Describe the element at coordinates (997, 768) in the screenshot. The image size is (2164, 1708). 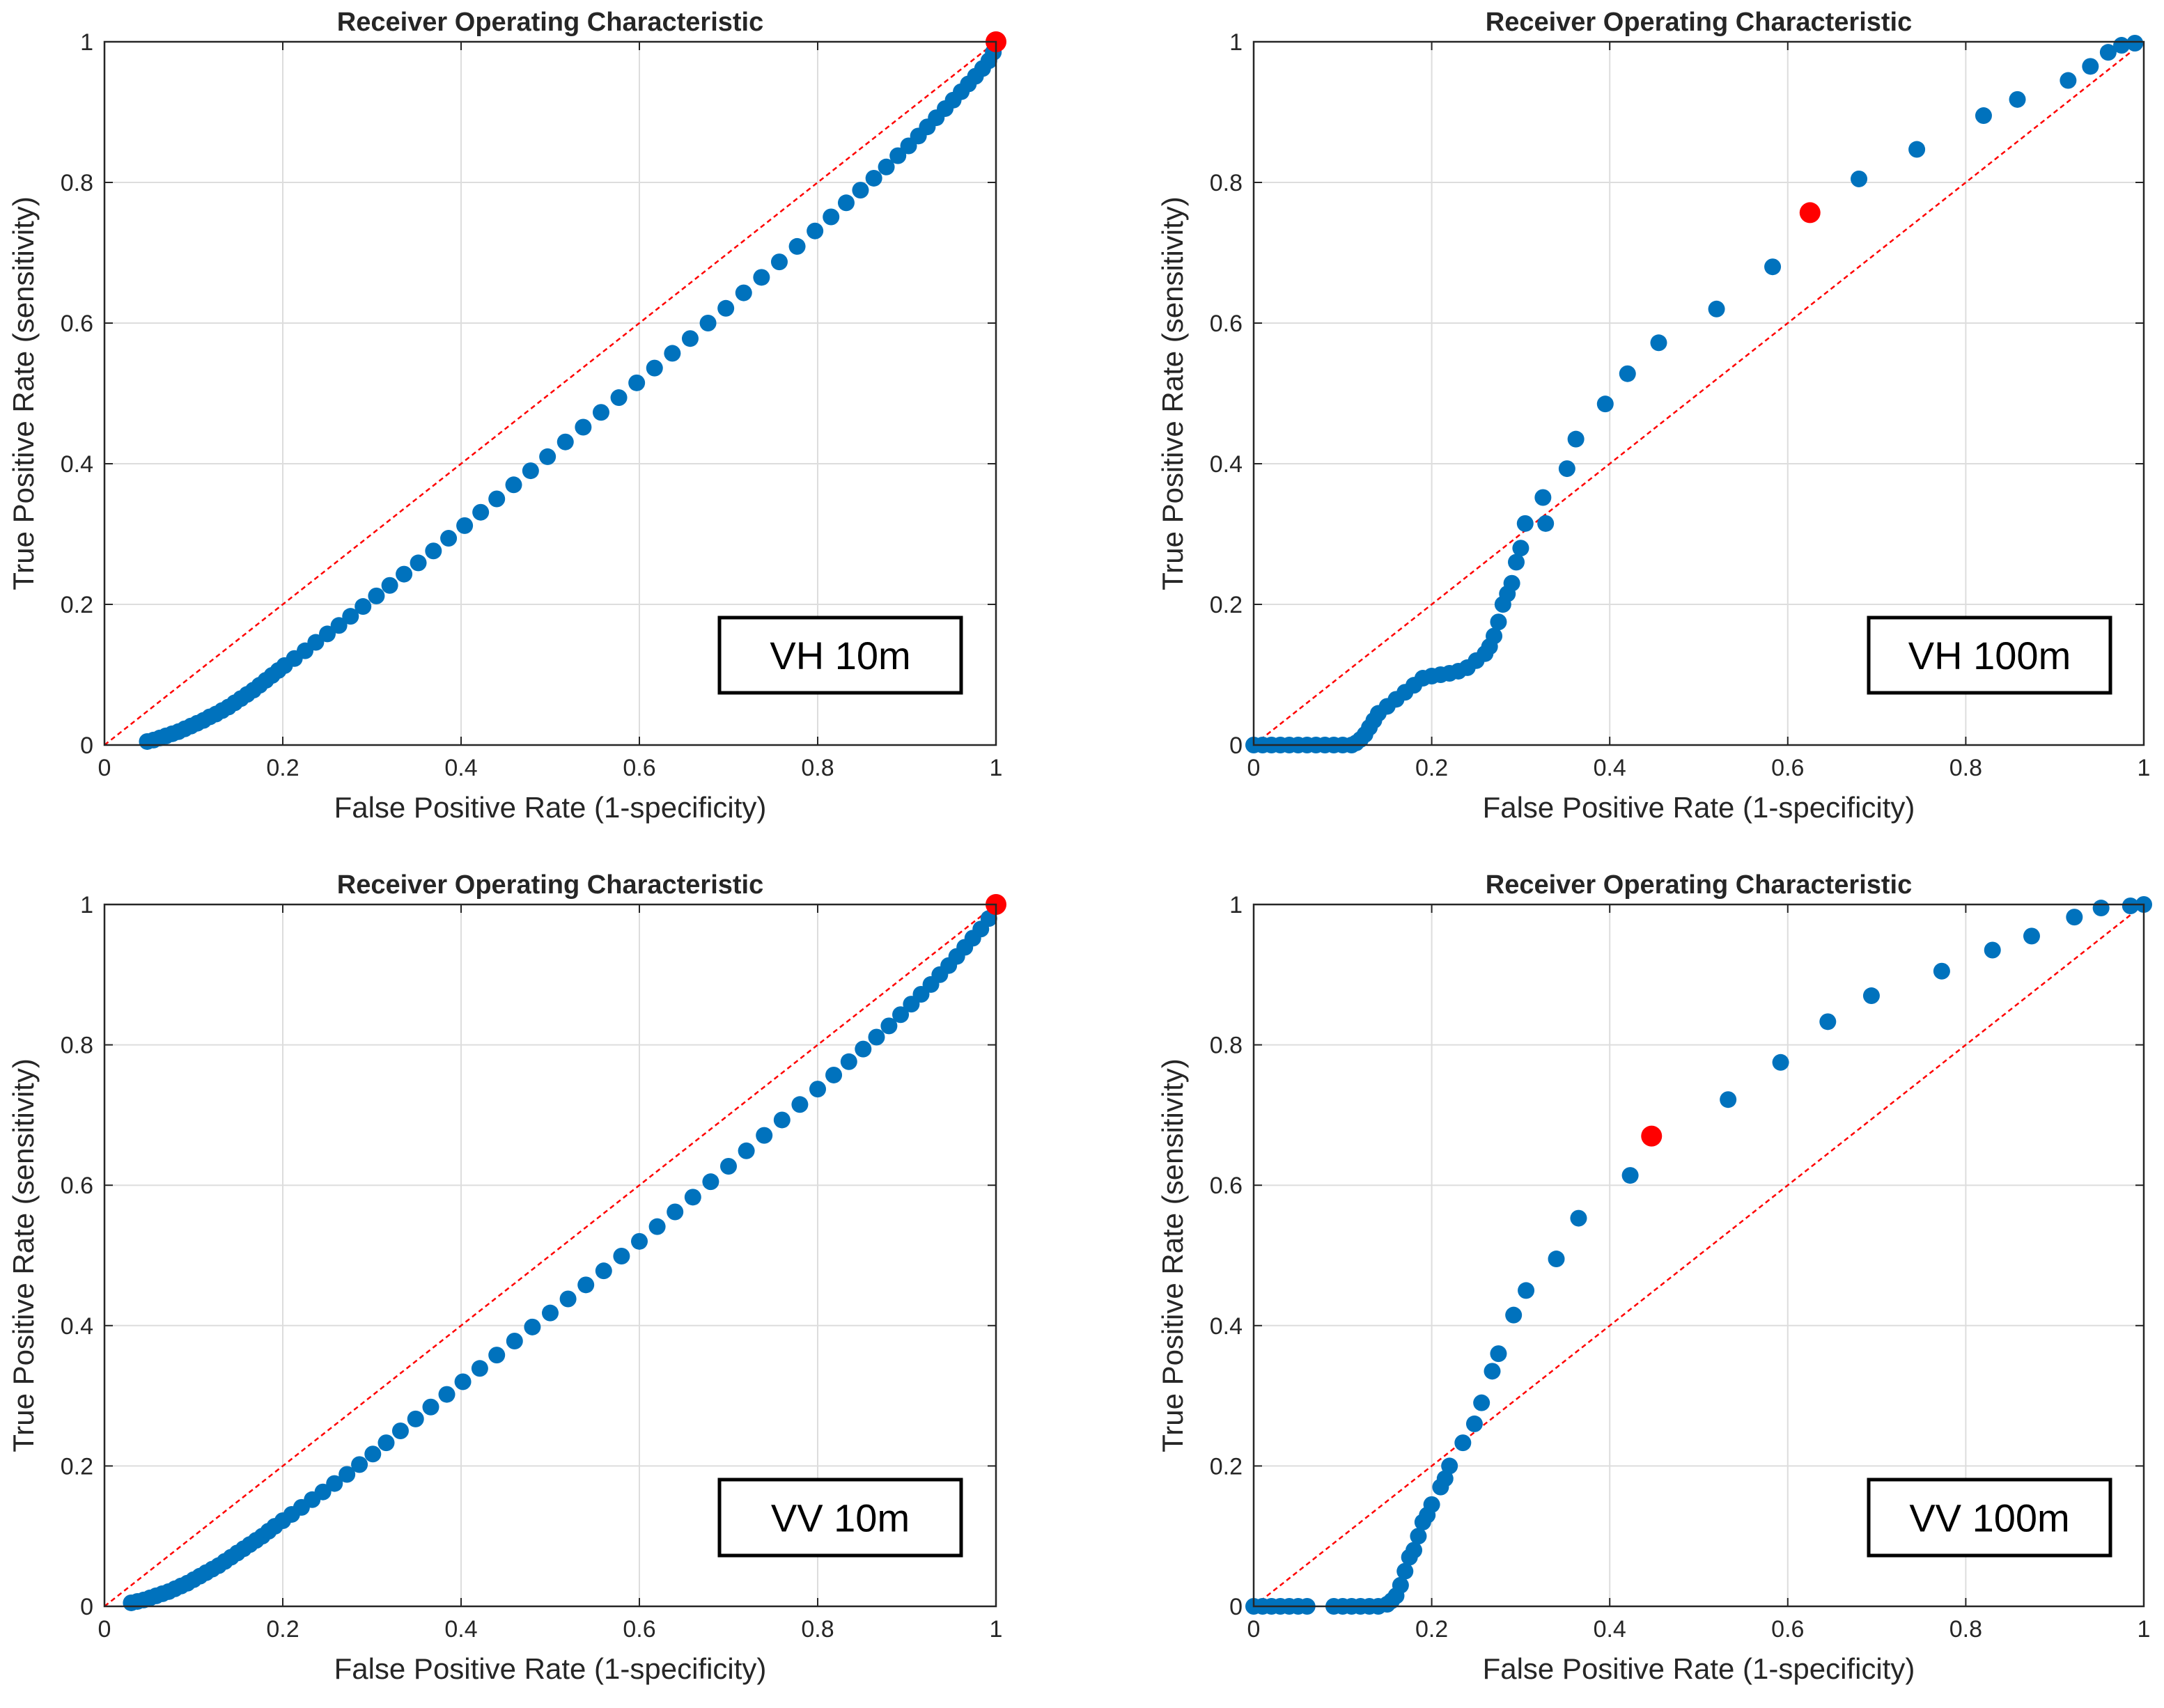
I see `x-tick-label: 1` at that location.